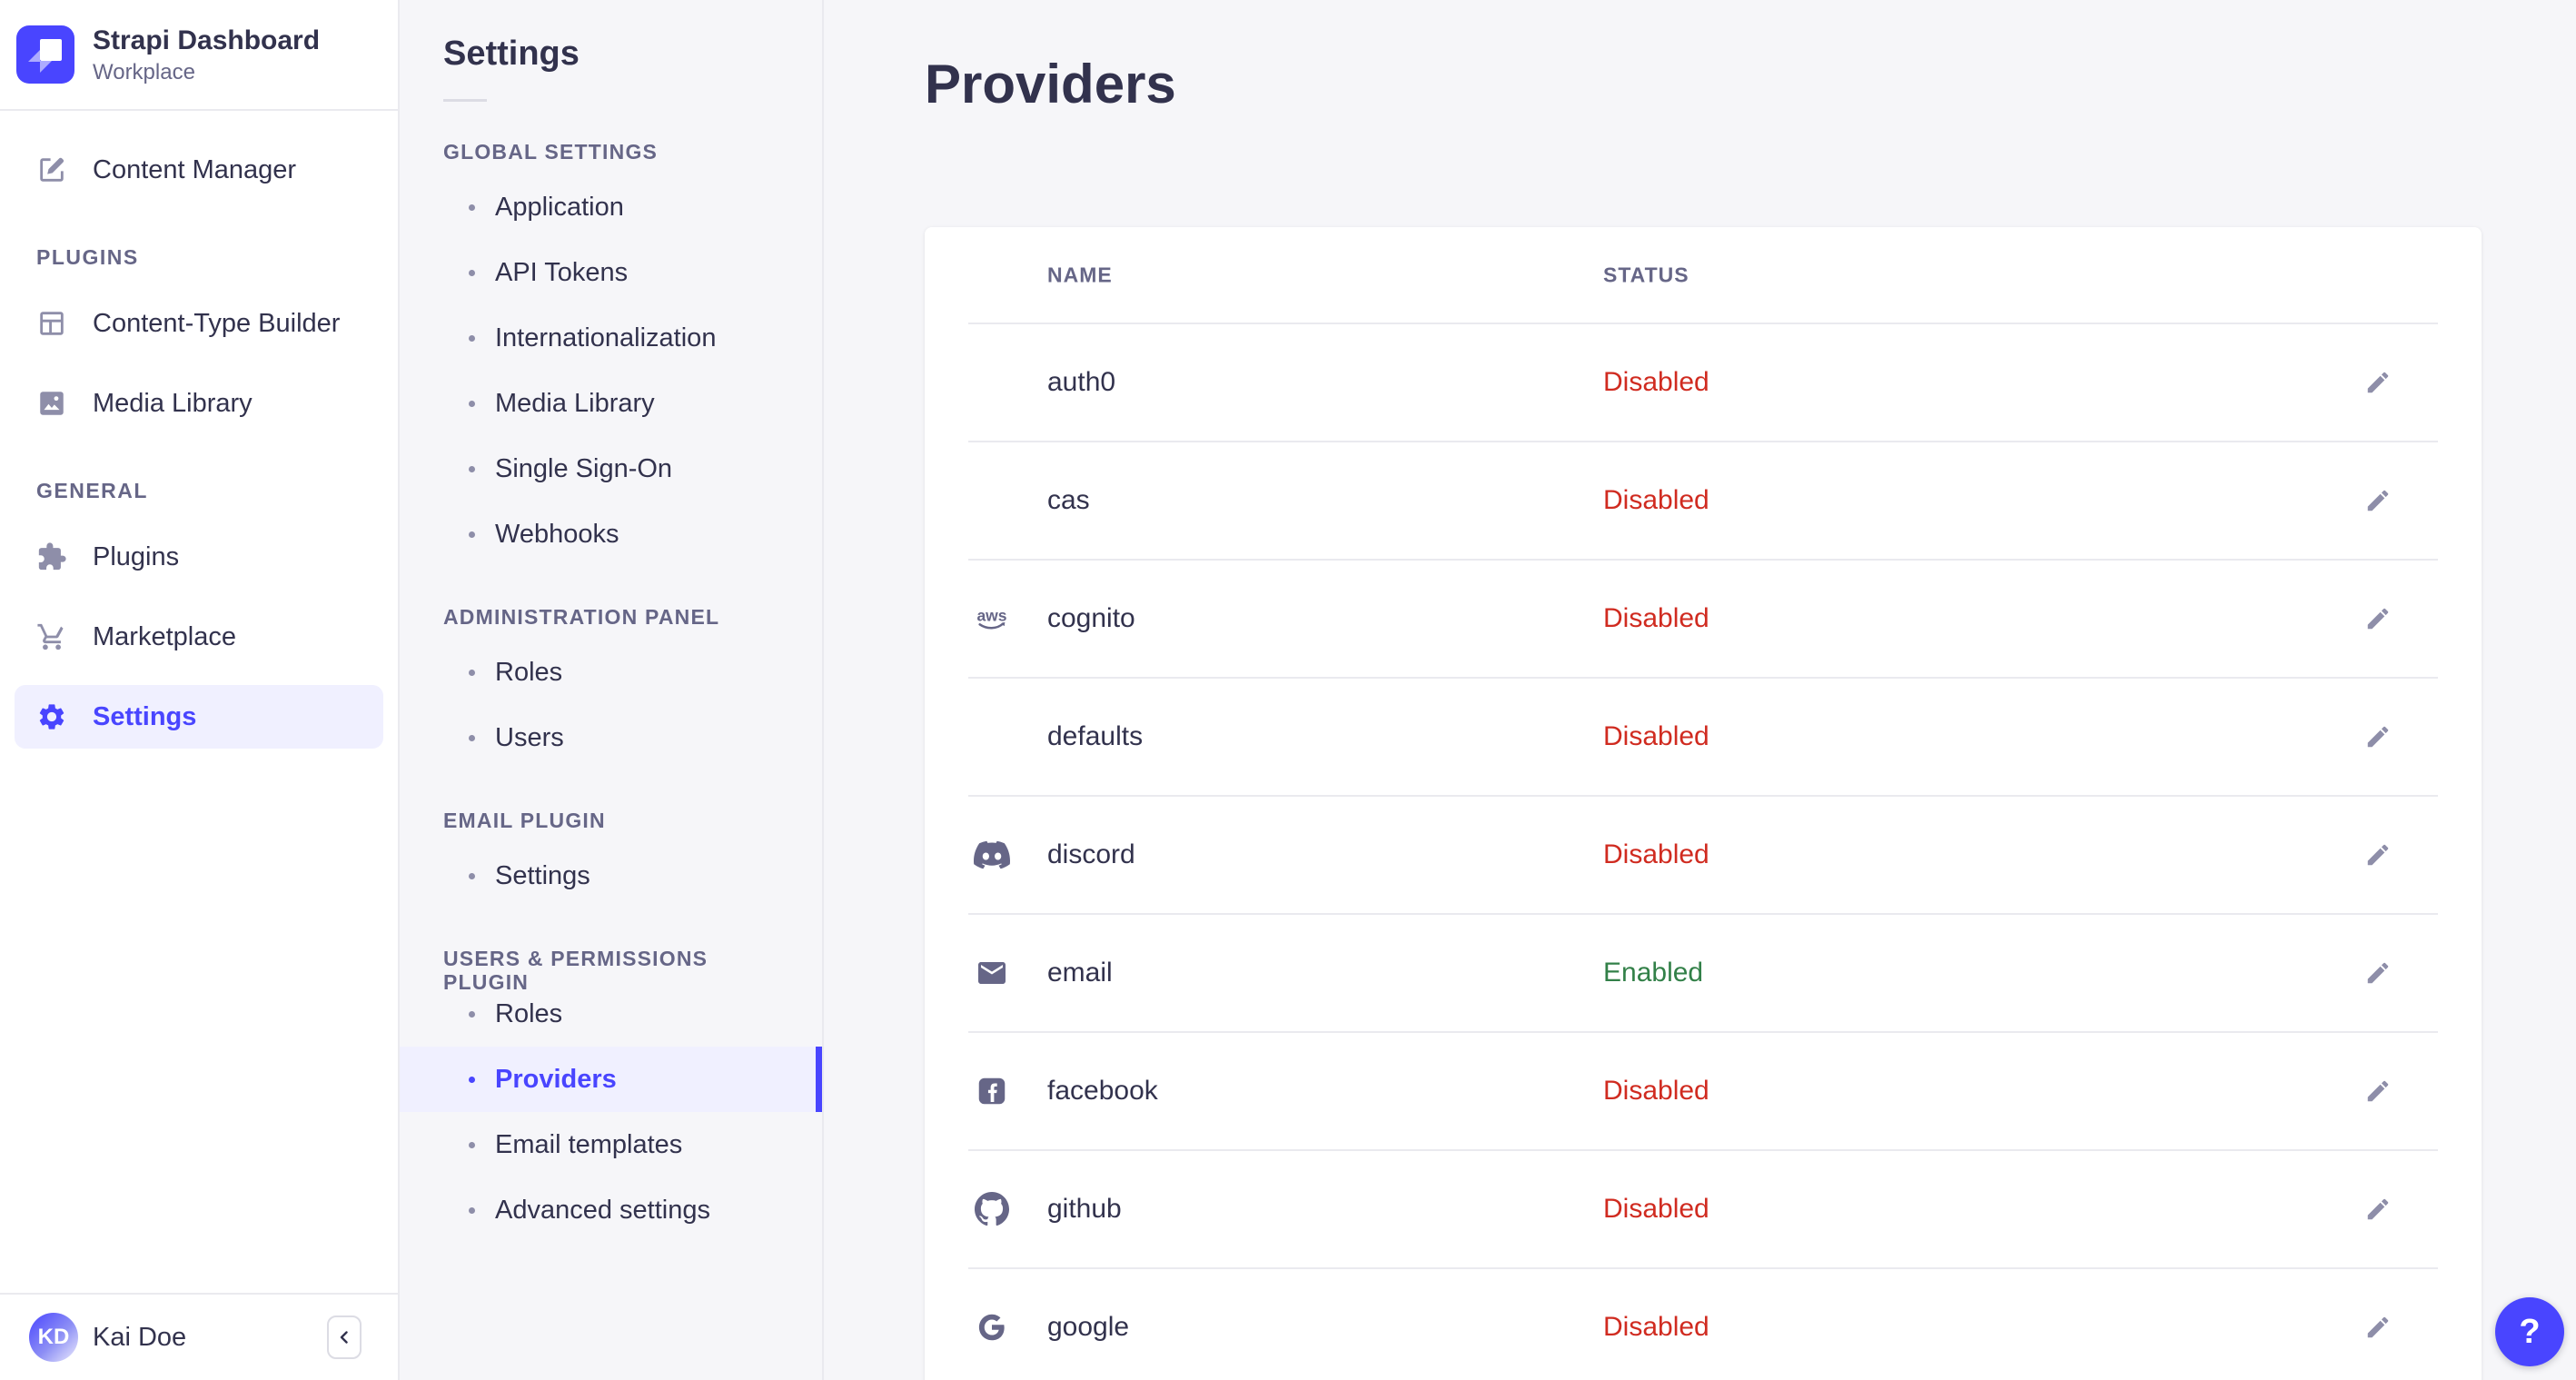 This screenshot has width=2576, height=1380. What do you see at coordinates (199, 323) in the screenshot?
I see `sidebar-item-content-type-builder: Content-Type Builder` at bounding box center [199, 323].